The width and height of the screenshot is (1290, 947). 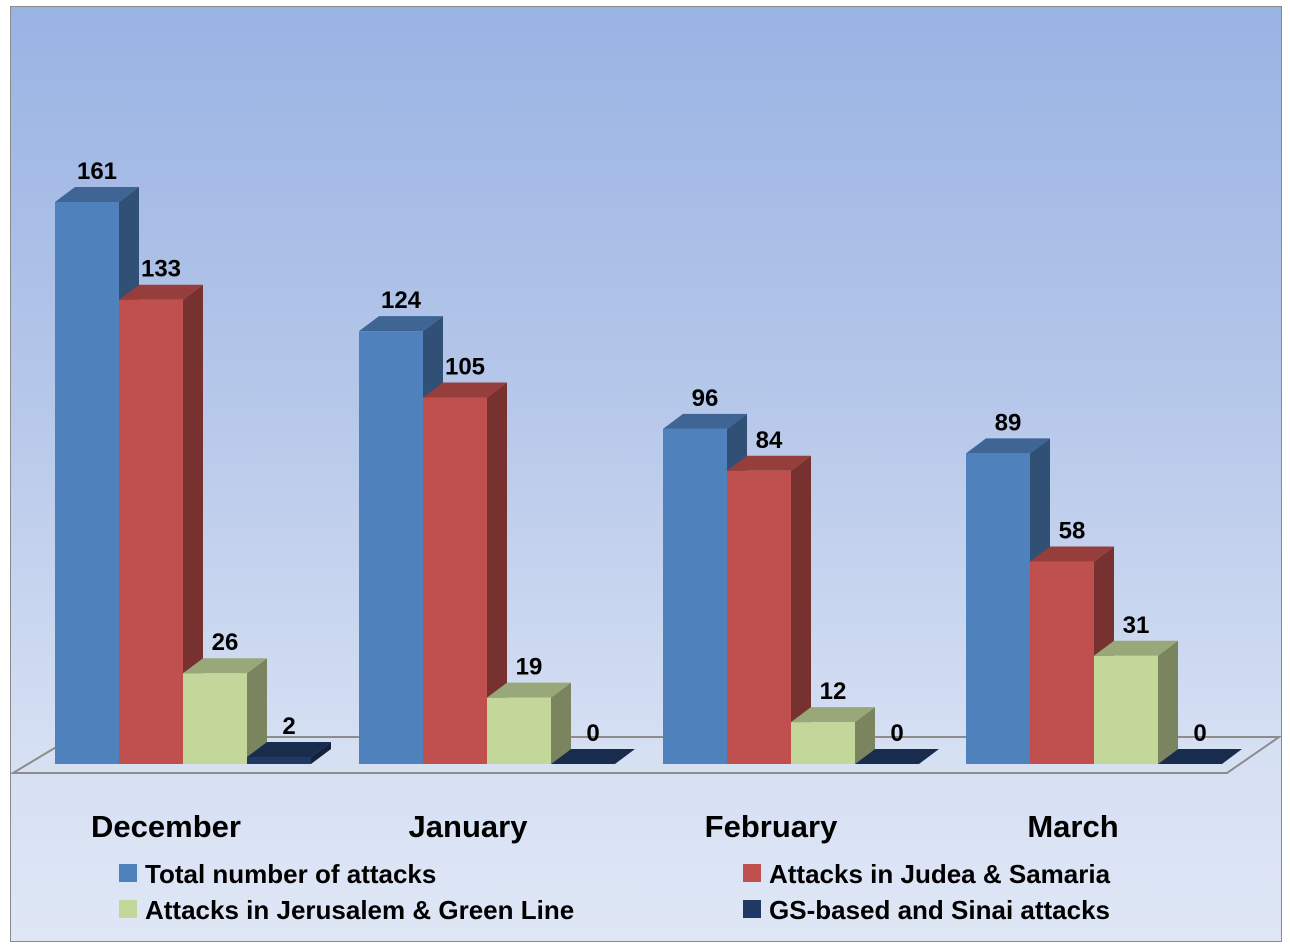 I want to click on legend-label: GS-based and Sinai attacks, so click(x=939, y=910).